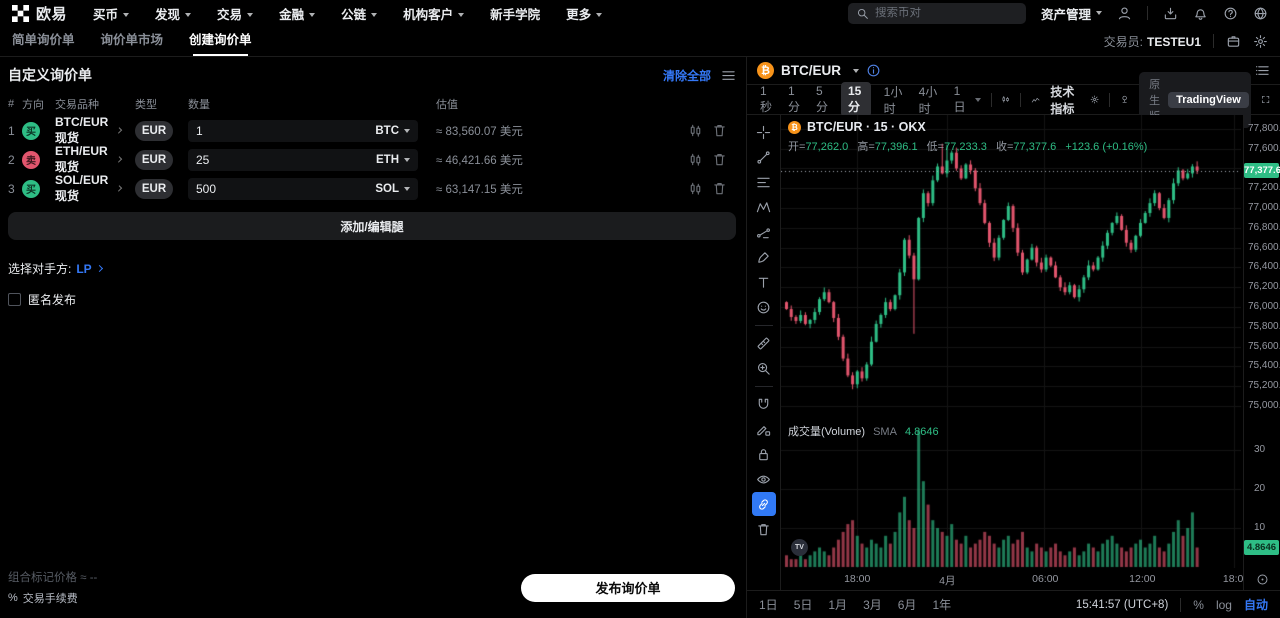 The image size is (1280, 618). I want to click on instrument-selector: ETH/EUR 现货, so click(95, 159).